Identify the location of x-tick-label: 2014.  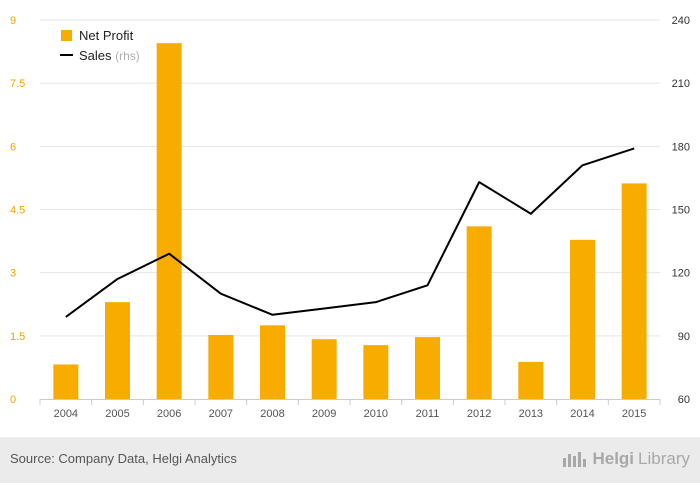
(582, 414).